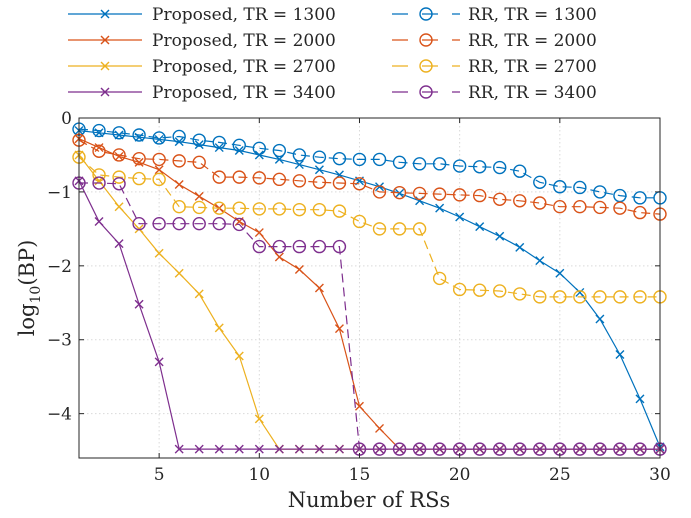 This screenshot has width=691, height=518. Describe the element at coordinates (494, 93) in the screenshot. I see `legend-entry: RR, TR = 3400` at that location.